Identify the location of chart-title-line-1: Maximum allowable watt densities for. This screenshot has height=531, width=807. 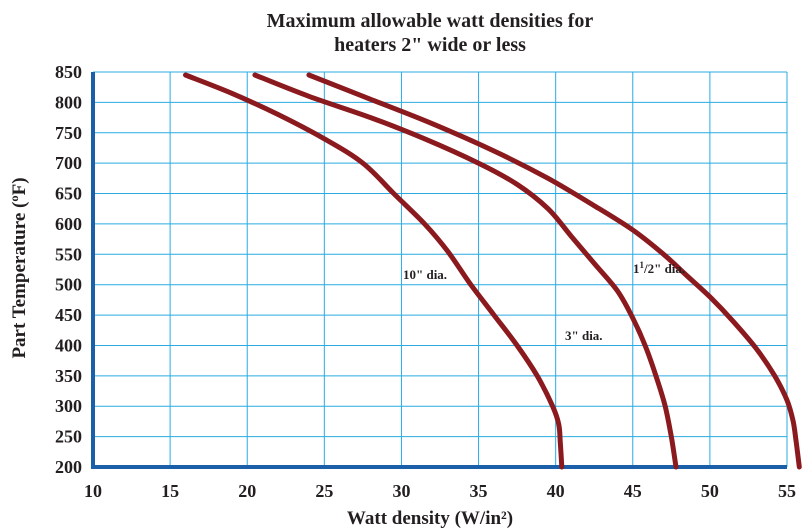
(430, 21).